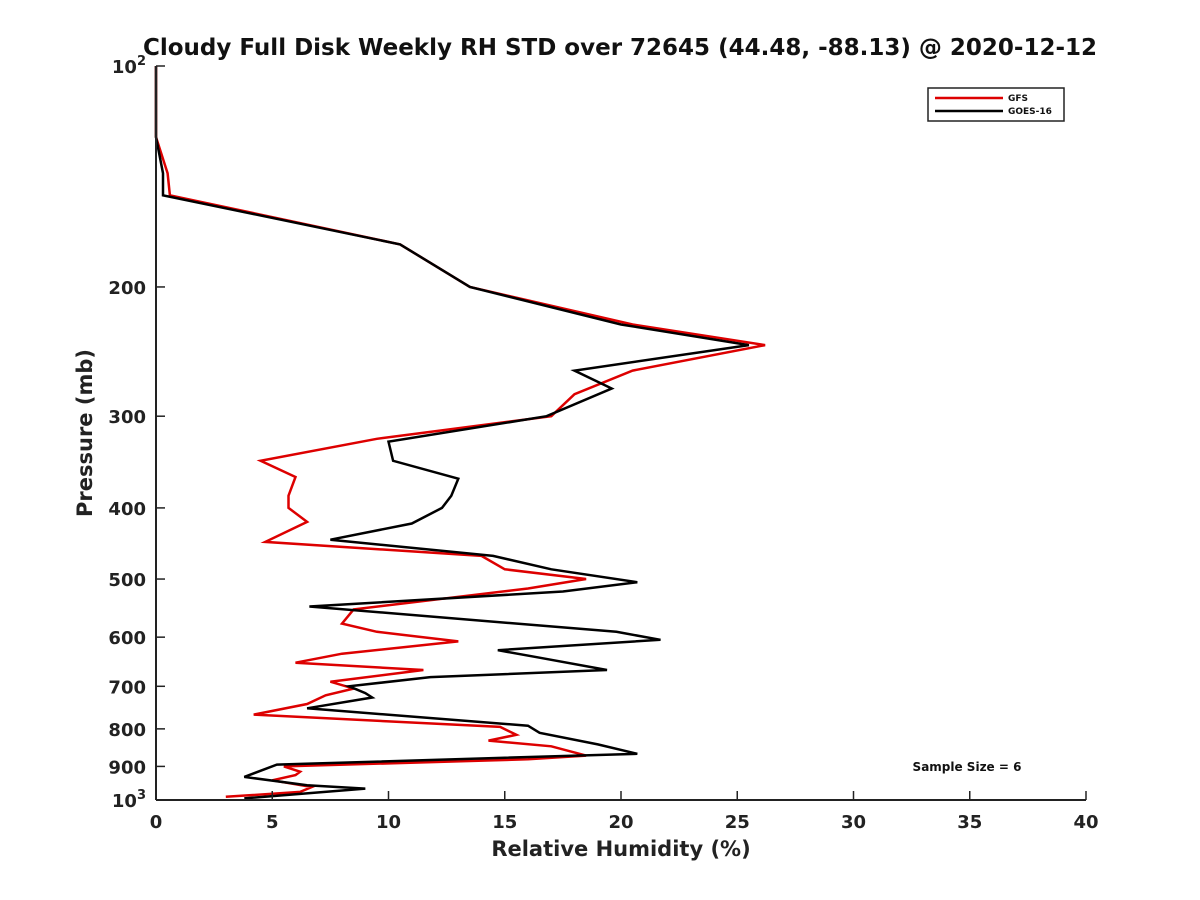 The image size is (1200, 900). I want to click on x-tick-label: 35, so click(969, 822).